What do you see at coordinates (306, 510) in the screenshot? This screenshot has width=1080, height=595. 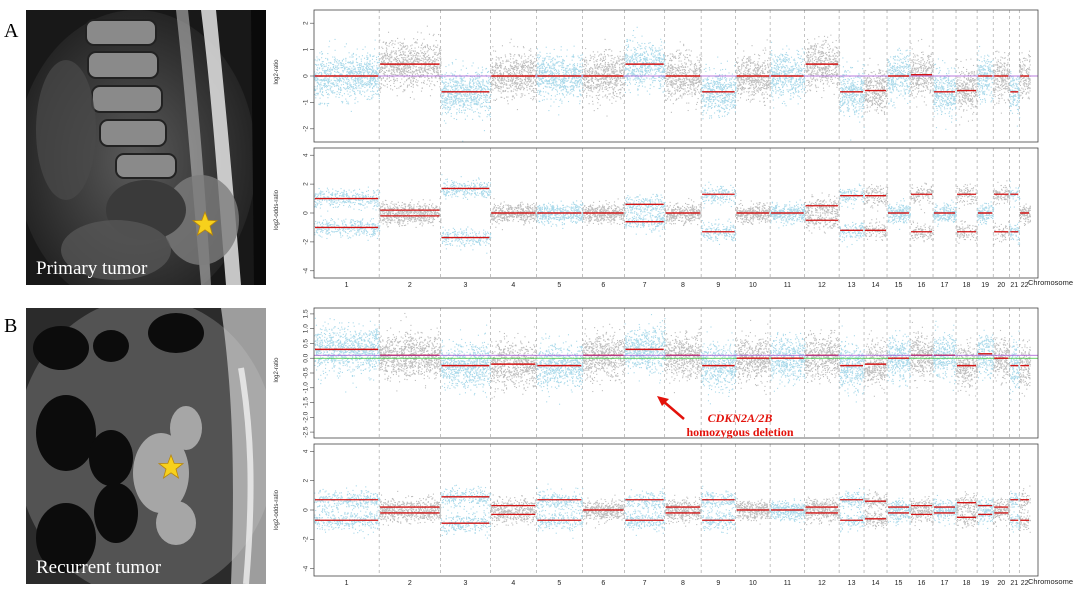 I see `panel-b-bottom-ytick: 0` at bounding box center [306, 510].